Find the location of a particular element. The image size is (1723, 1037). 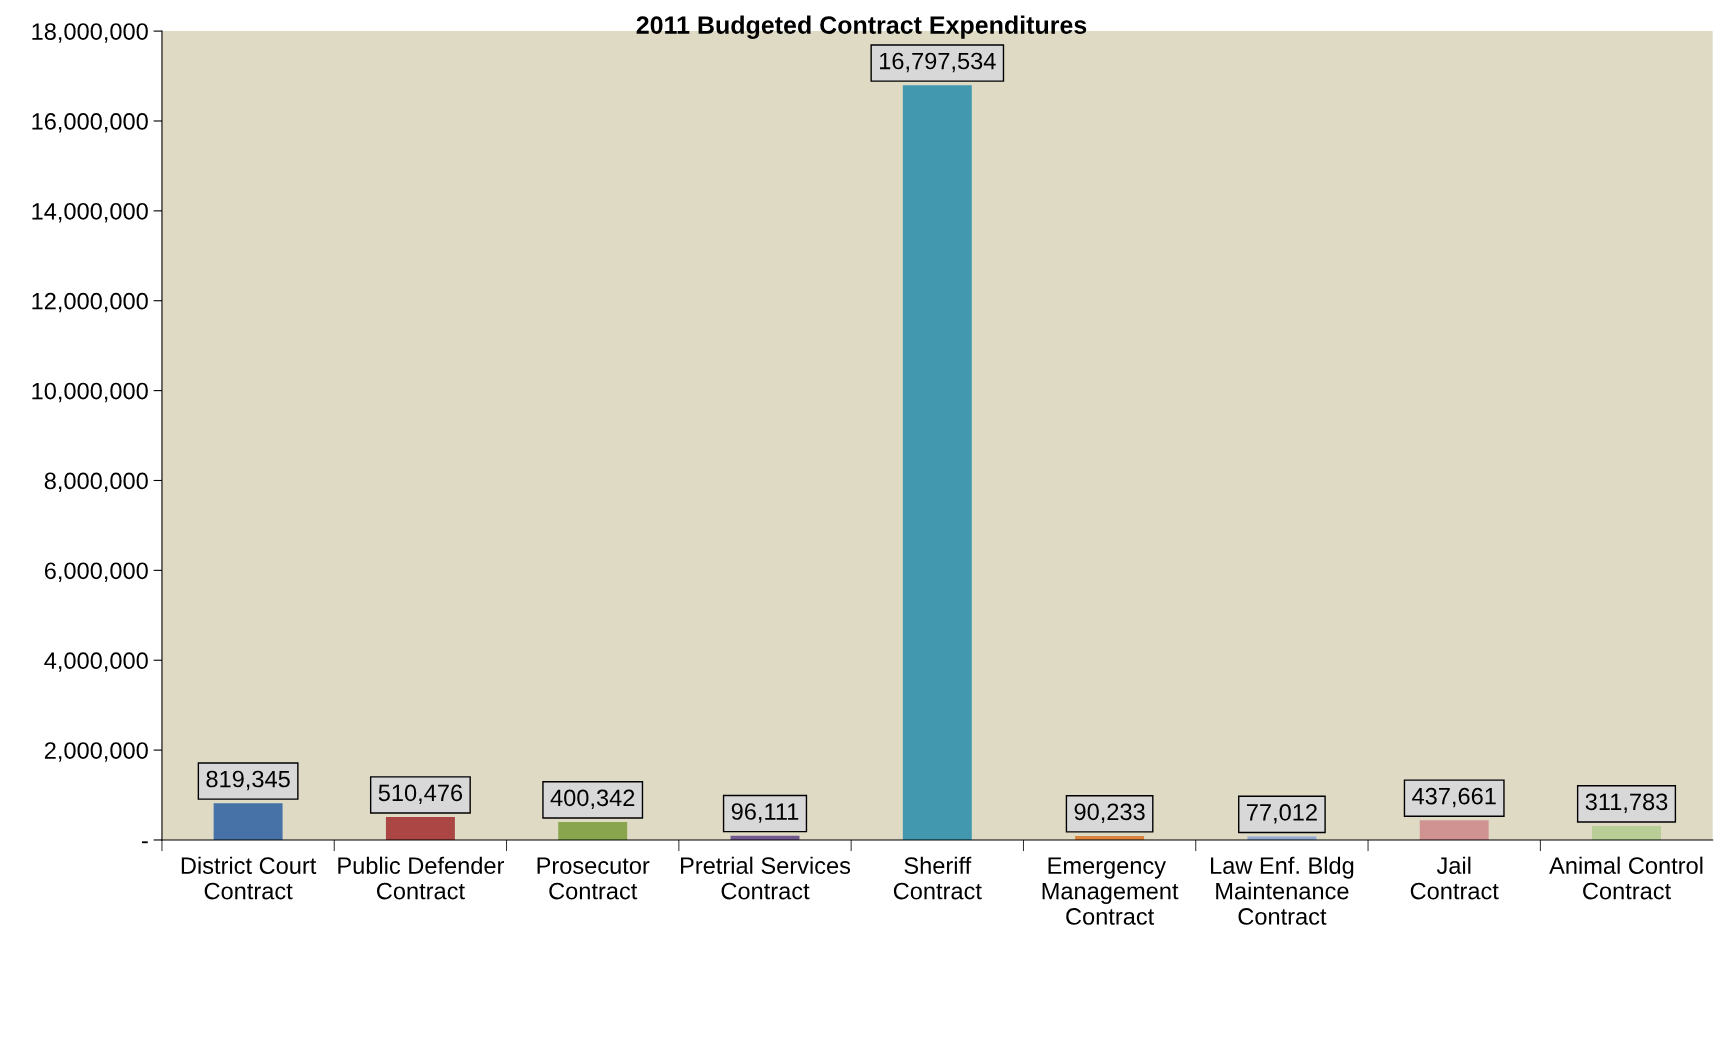

y-tick-label: 16,000,000 is located at coordinates (90, 123).